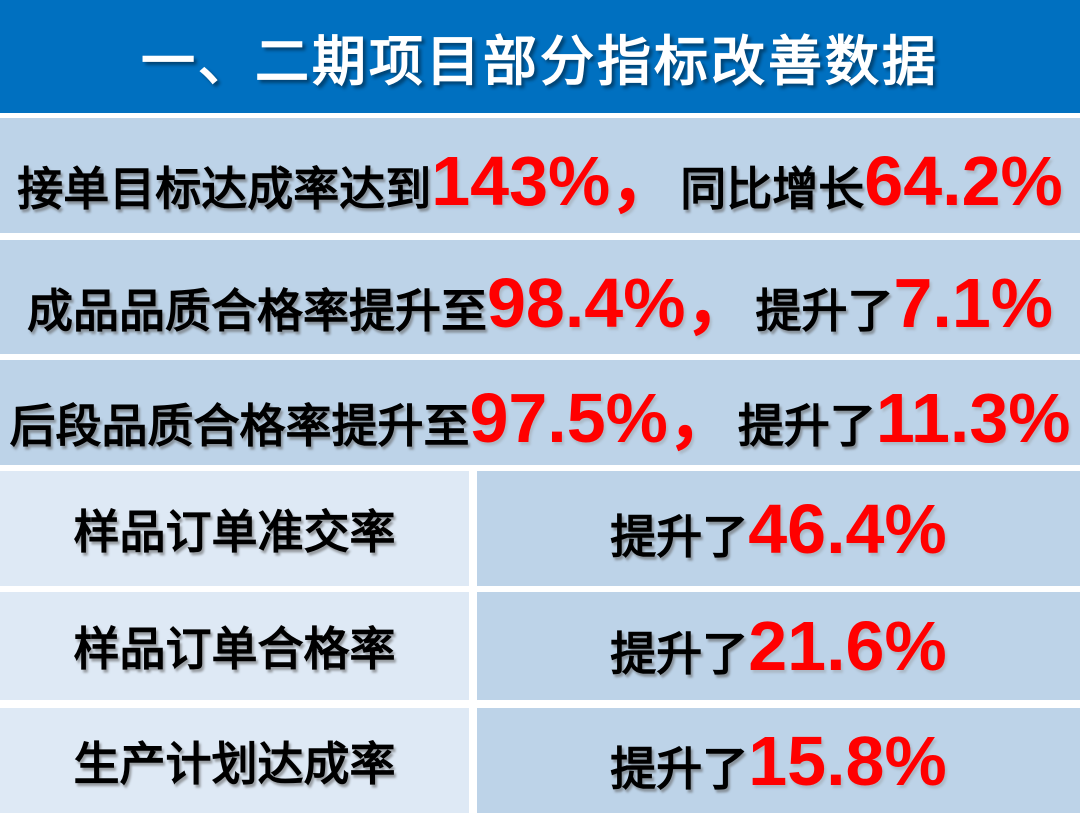  I want to click on metric-line: 成品品质合格率提升至98.4%，提升了7.1%, so click(540, 297).